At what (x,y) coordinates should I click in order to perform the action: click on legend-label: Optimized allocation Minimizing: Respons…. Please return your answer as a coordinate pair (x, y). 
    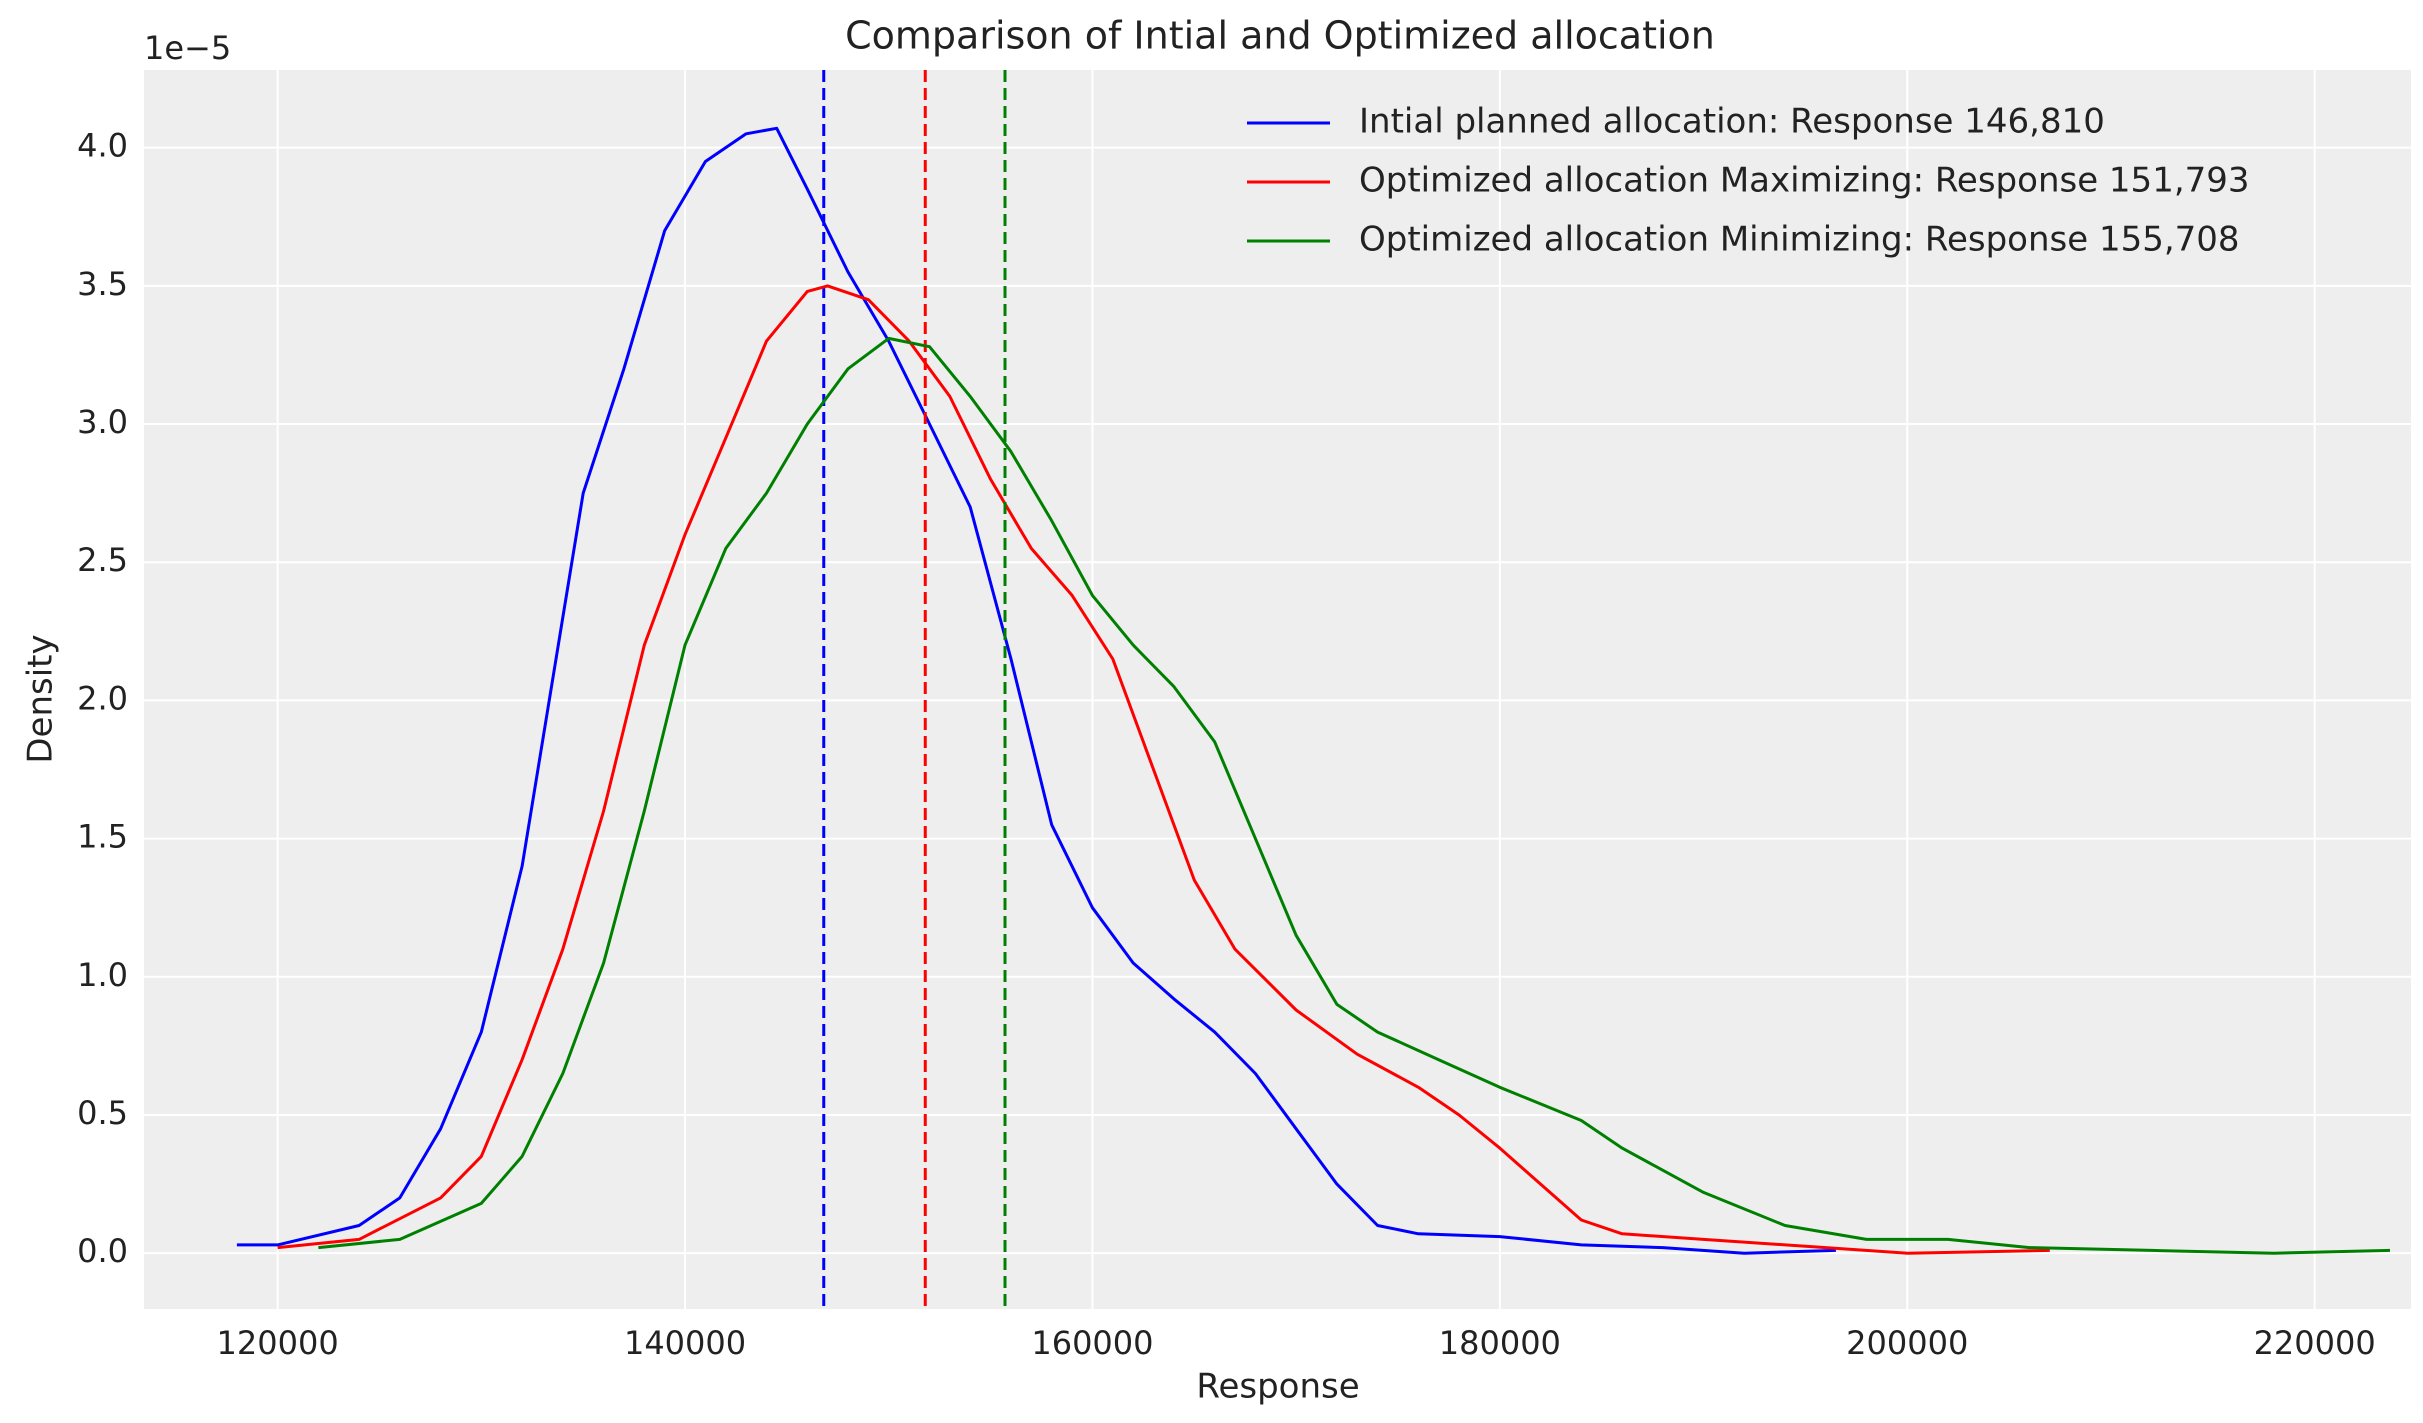
    Looking at the image, I should click on (1799, 240).